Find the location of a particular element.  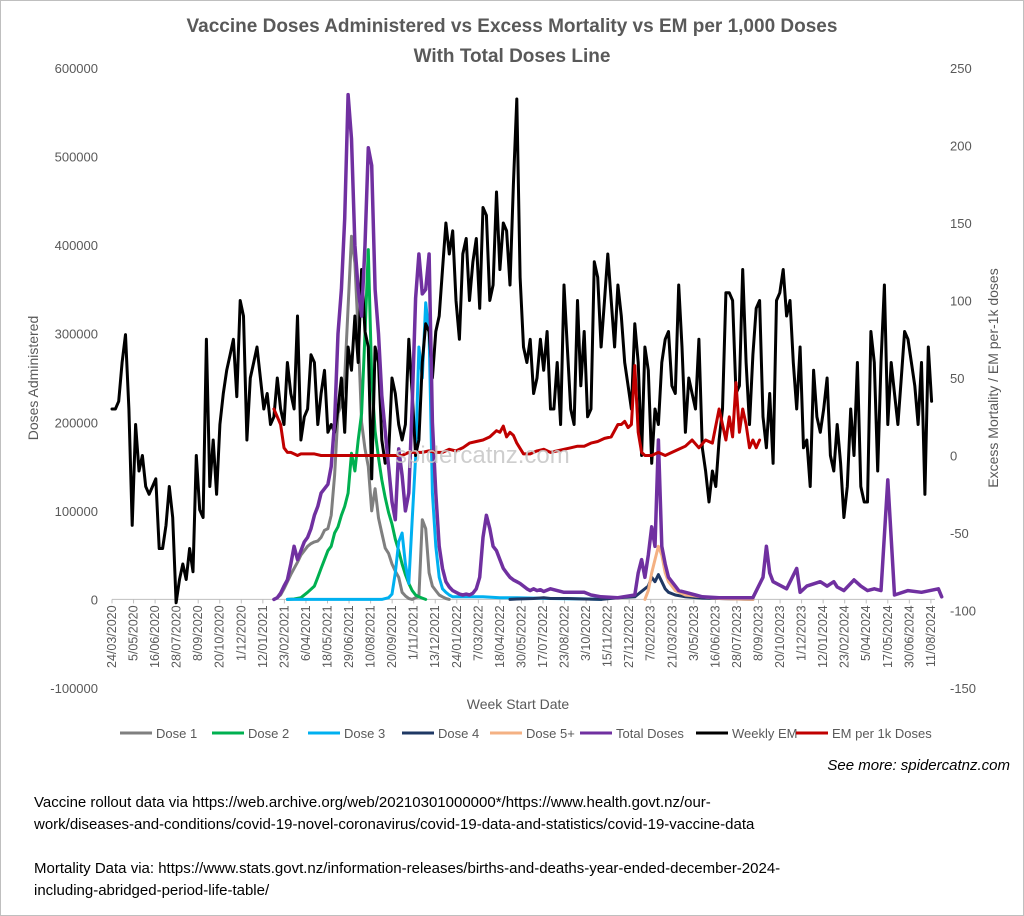

x-tick-label: 20/10/2020 is located at coordinates (220, 636).